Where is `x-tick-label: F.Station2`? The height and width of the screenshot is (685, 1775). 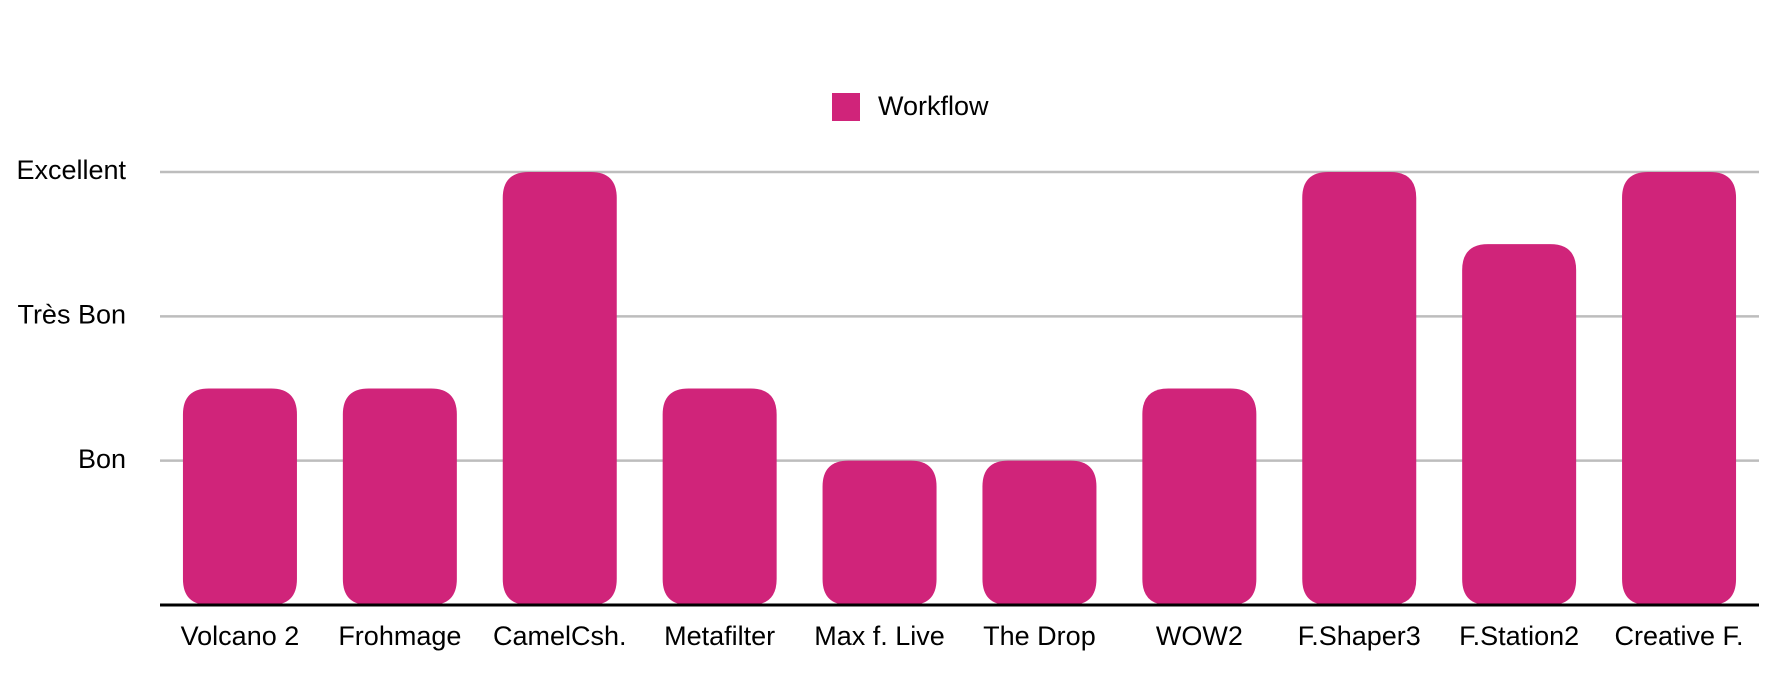 x-tick-label: F.Station2 is located at coordinates (1519, 636).